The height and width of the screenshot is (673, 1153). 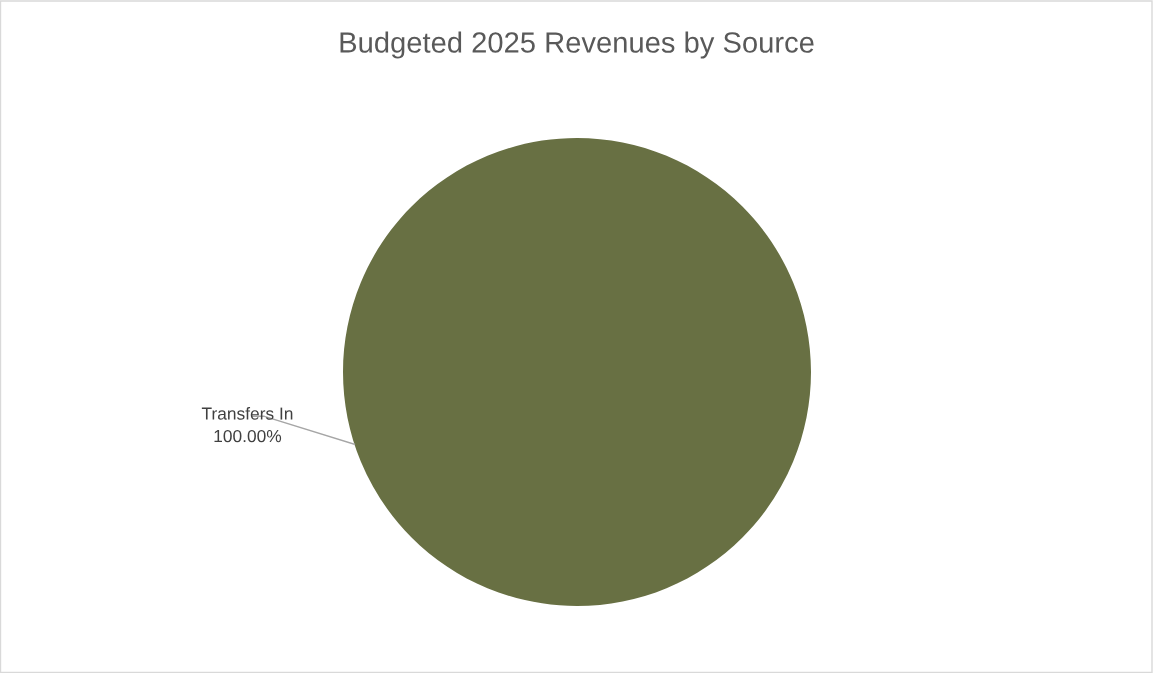 What do you see at coordinates (577, 45) in the screenshot?
I see `chart-title: Budgeted 2025 Revenues by Source` at bounding box center [577, 45].